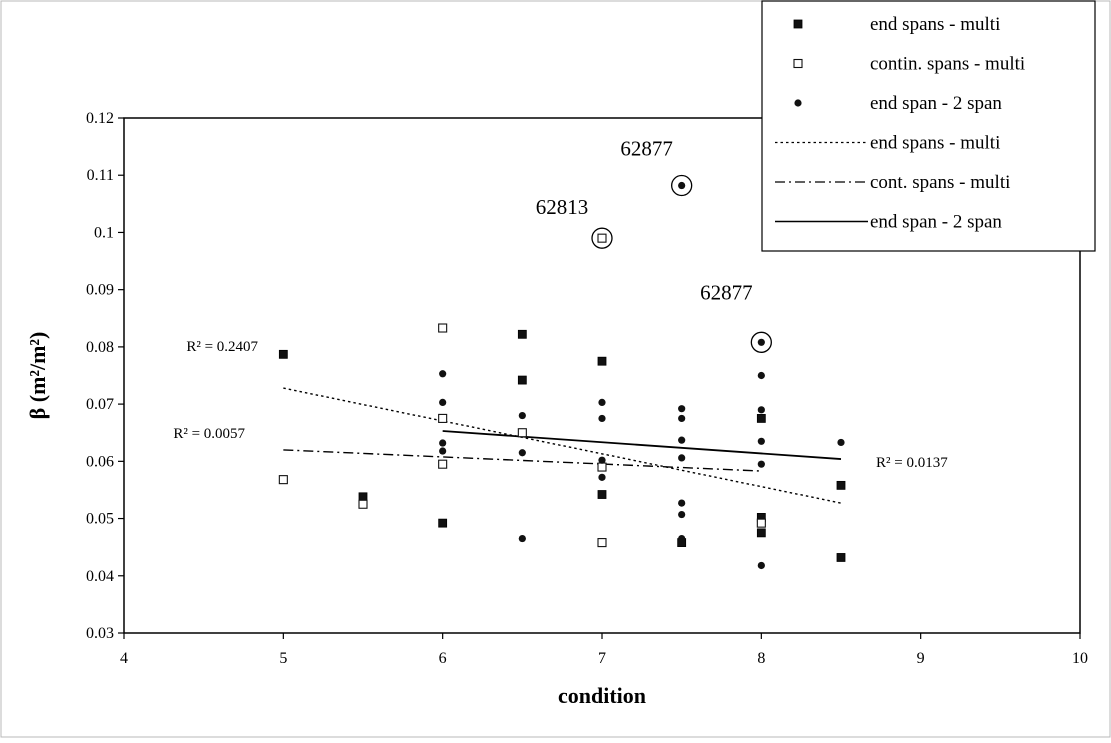 This screenshot has width=1111, height=743. I want to click on y-tick-label: 0.1, so click(104, 232).